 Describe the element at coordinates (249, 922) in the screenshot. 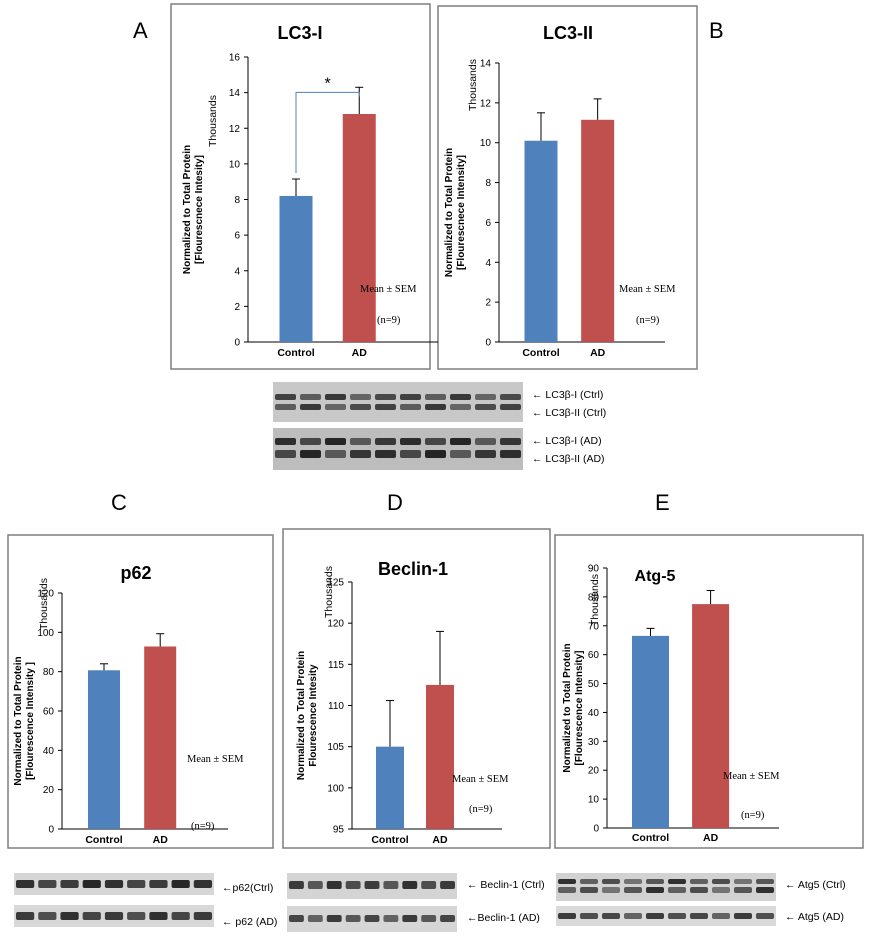

I see `blot-label-p62-ad: ← p62 (AD)` at that location.